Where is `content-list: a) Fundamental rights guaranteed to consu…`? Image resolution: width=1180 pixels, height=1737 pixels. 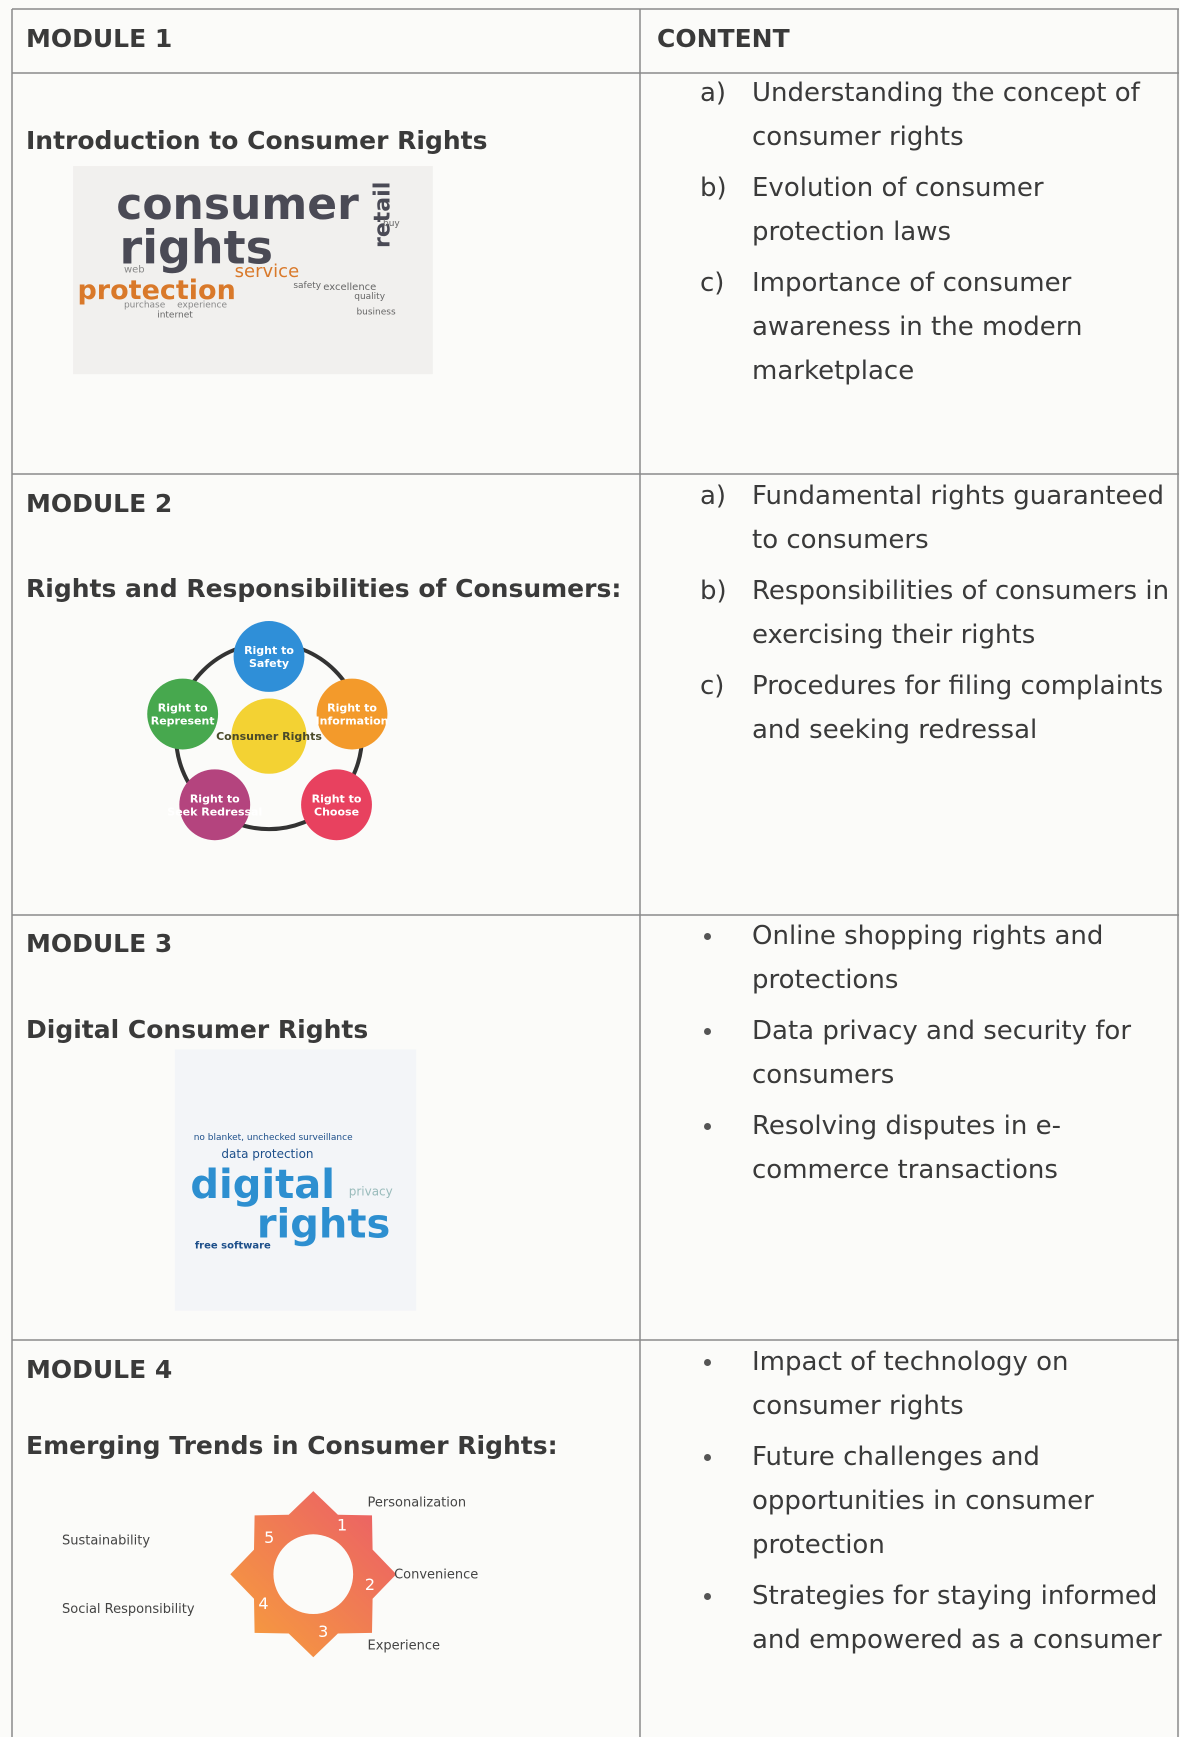 content-list: a) Fundamental rights guaranteed to consu… is located at coordinates (939, 616).